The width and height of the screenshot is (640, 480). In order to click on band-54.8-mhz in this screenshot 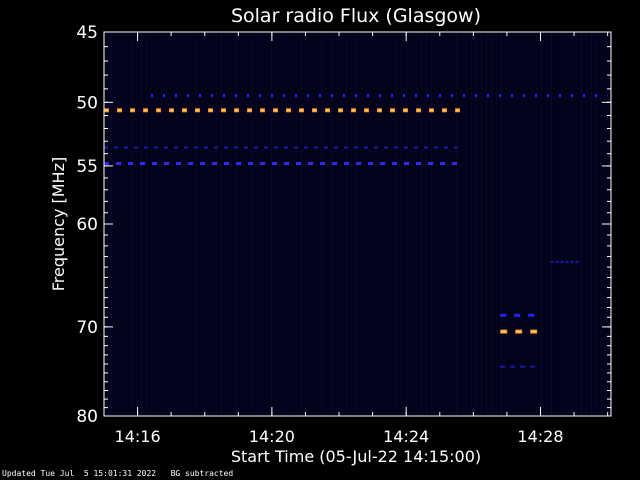, I will do `click(280, 163)`.